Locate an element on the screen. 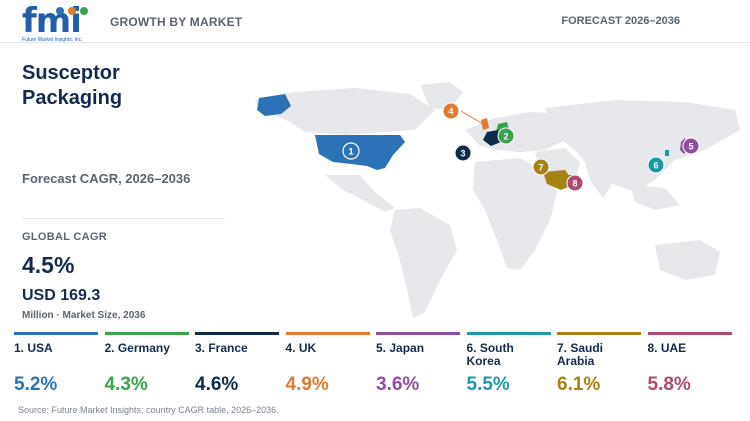  country-card-uae: 8. UAE 5.8% is located at coordinates (689, 366).